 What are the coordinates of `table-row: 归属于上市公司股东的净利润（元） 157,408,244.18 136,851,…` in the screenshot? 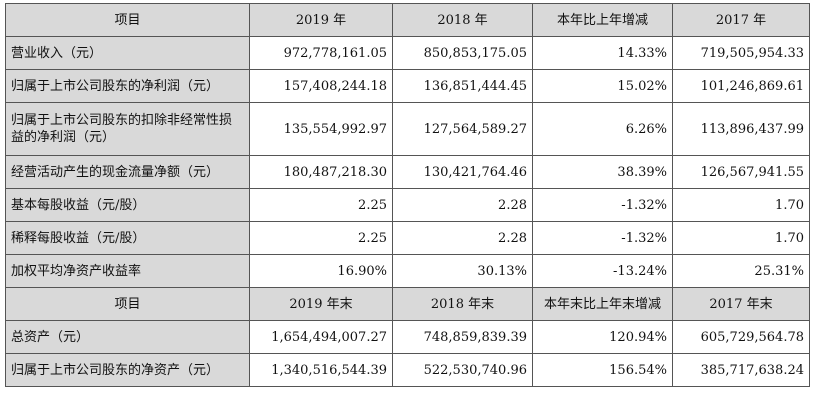 It's located at (407, 86).